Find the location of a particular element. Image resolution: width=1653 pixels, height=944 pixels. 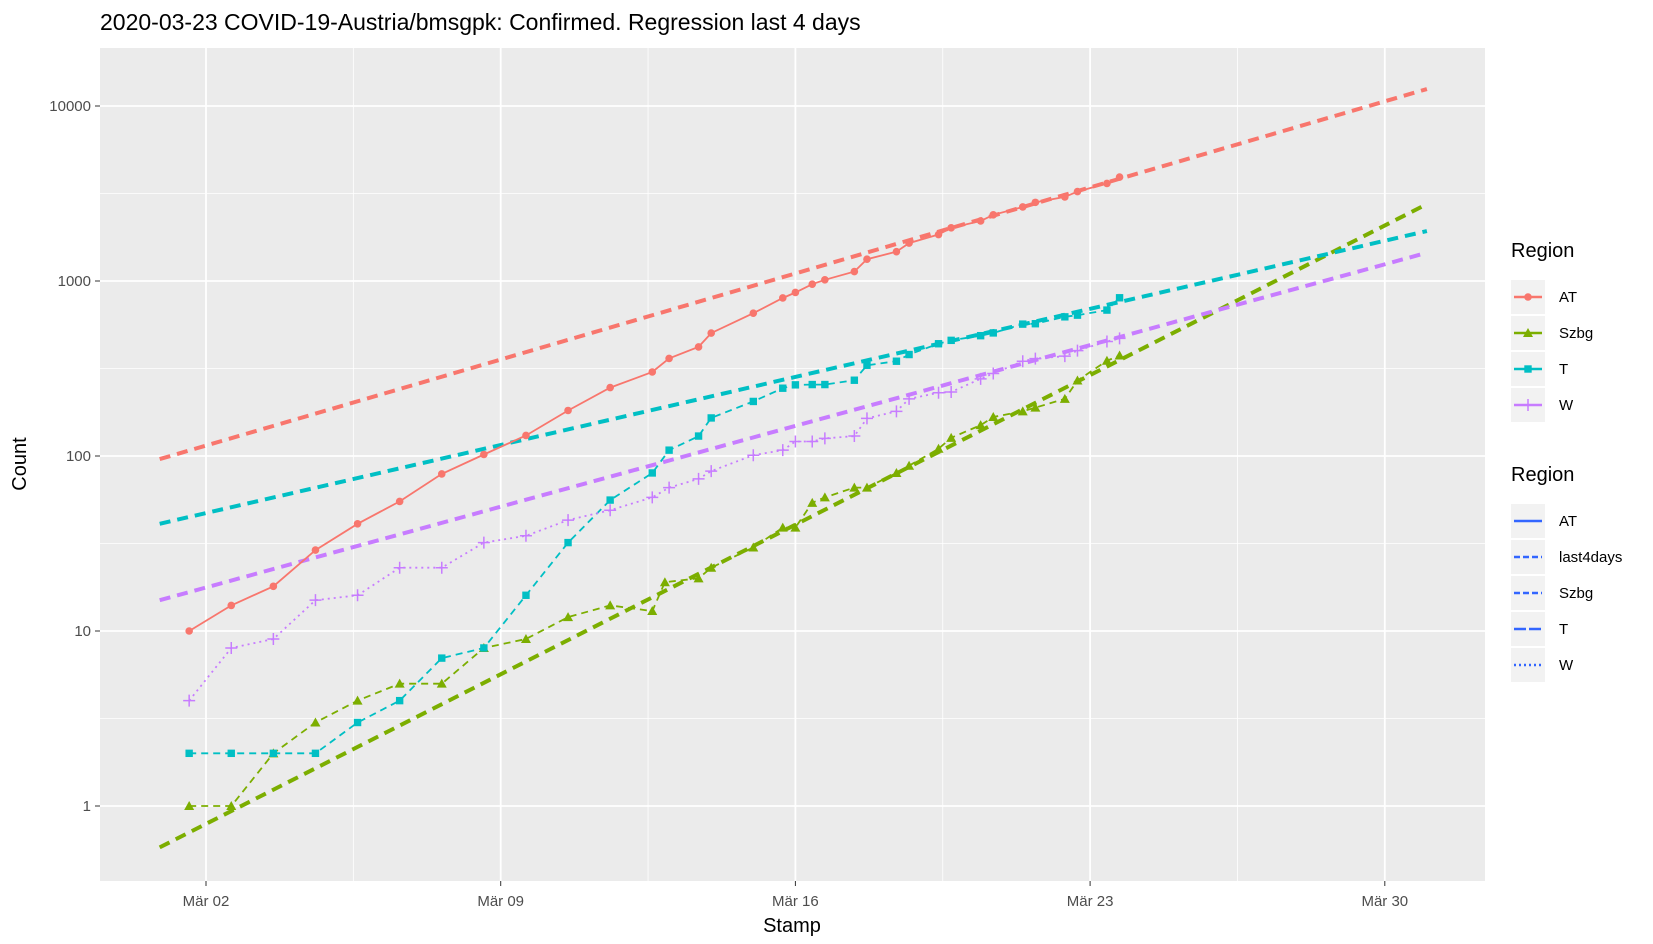

legend-2: Region AT last4days Szbg T W is located at coordinates (1566, 573).